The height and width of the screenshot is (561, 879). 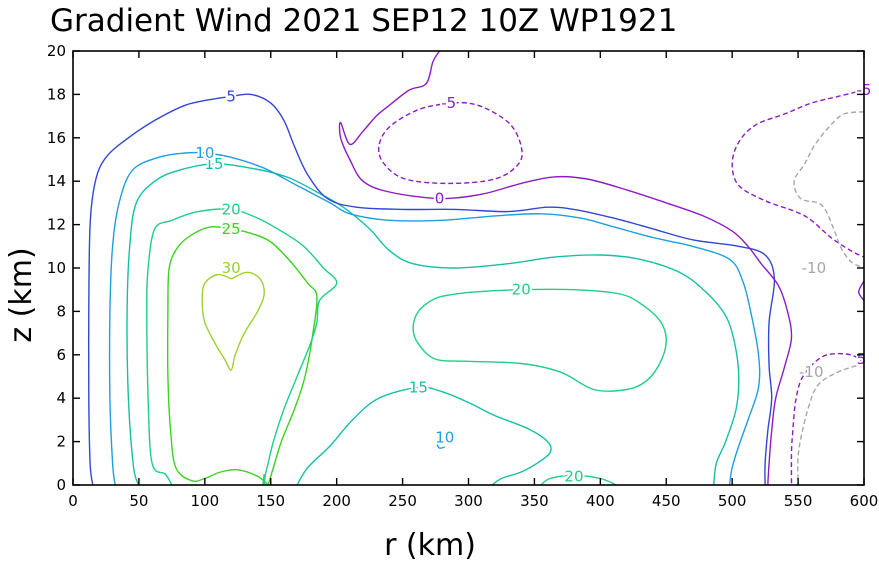 I want to click on x-tick-label: 50, so click(x=138, y=501).